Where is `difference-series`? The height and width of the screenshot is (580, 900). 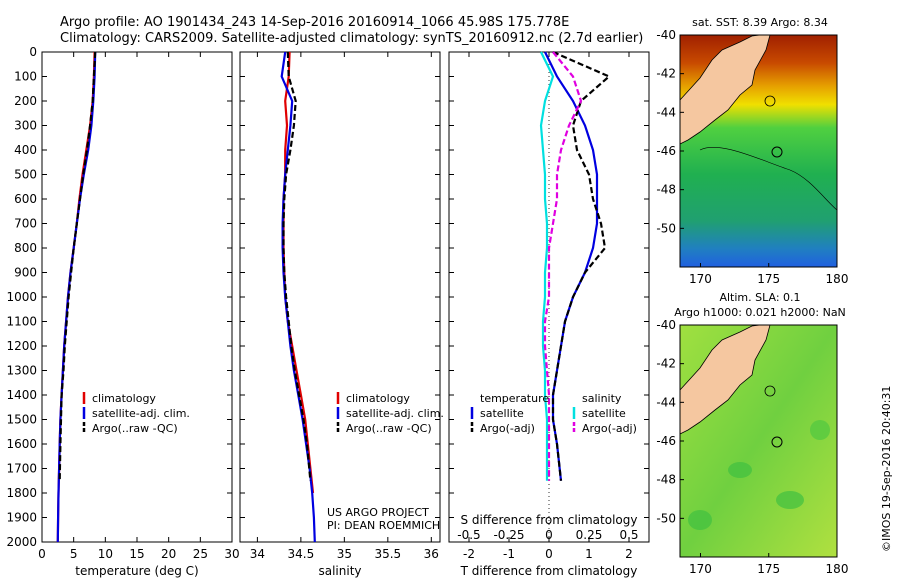 difference-series is located at coordinates (575, 265).